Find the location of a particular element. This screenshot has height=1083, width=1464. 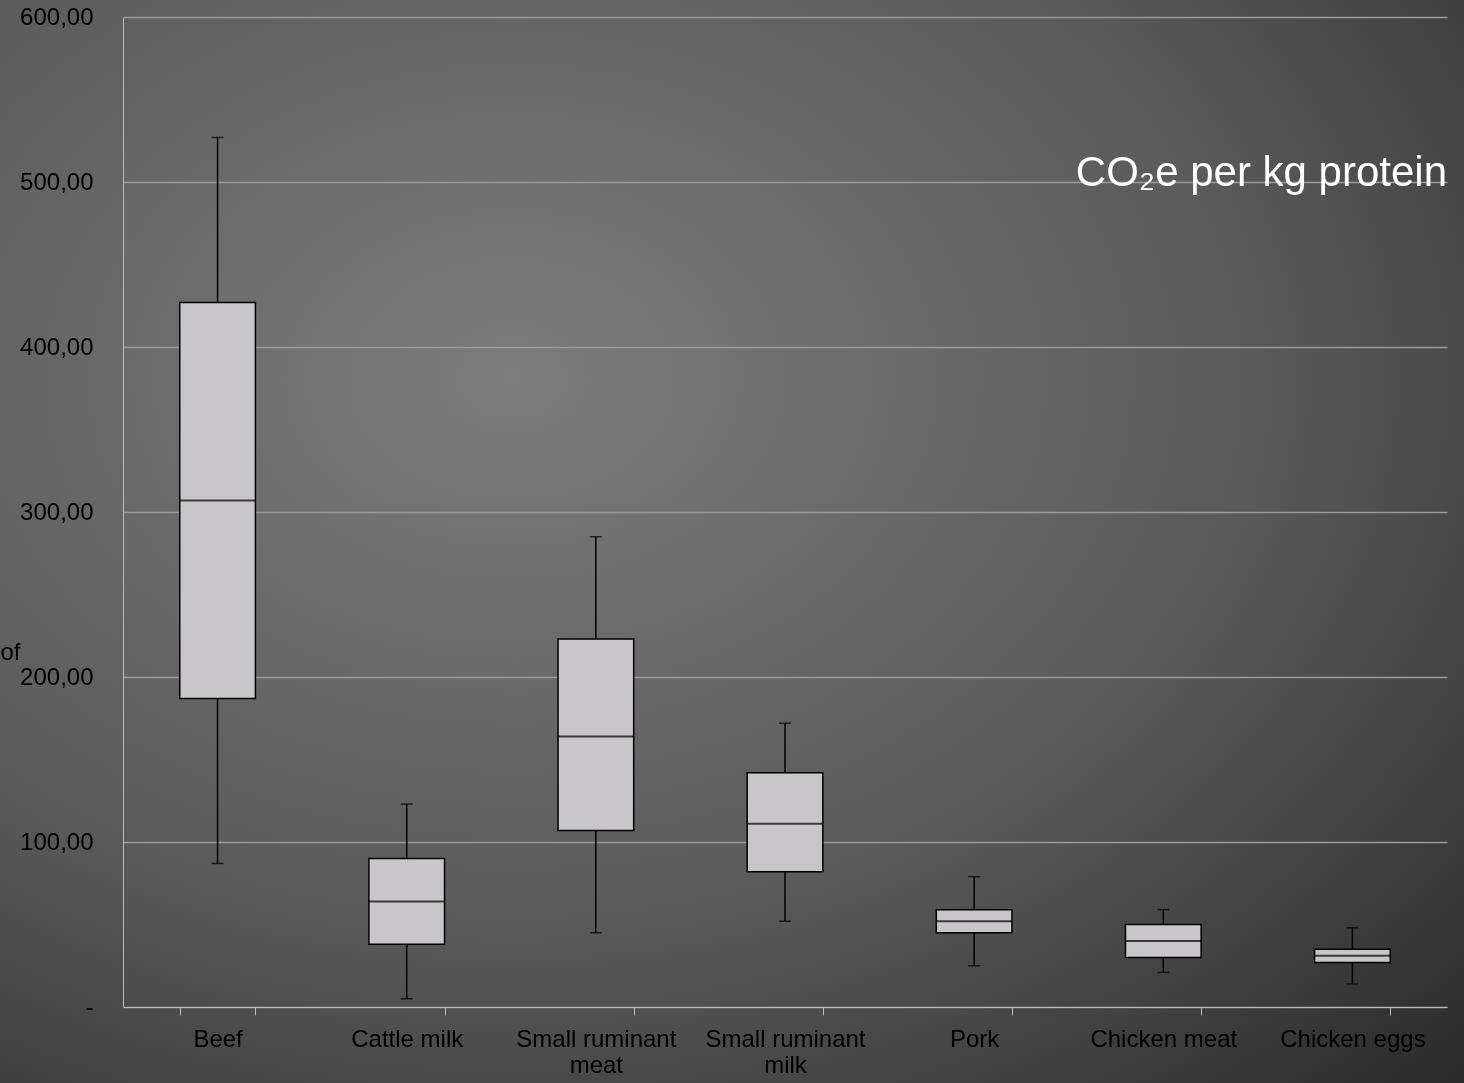

text: CO₂e per kg protein is located at coordinates (1261, 171).